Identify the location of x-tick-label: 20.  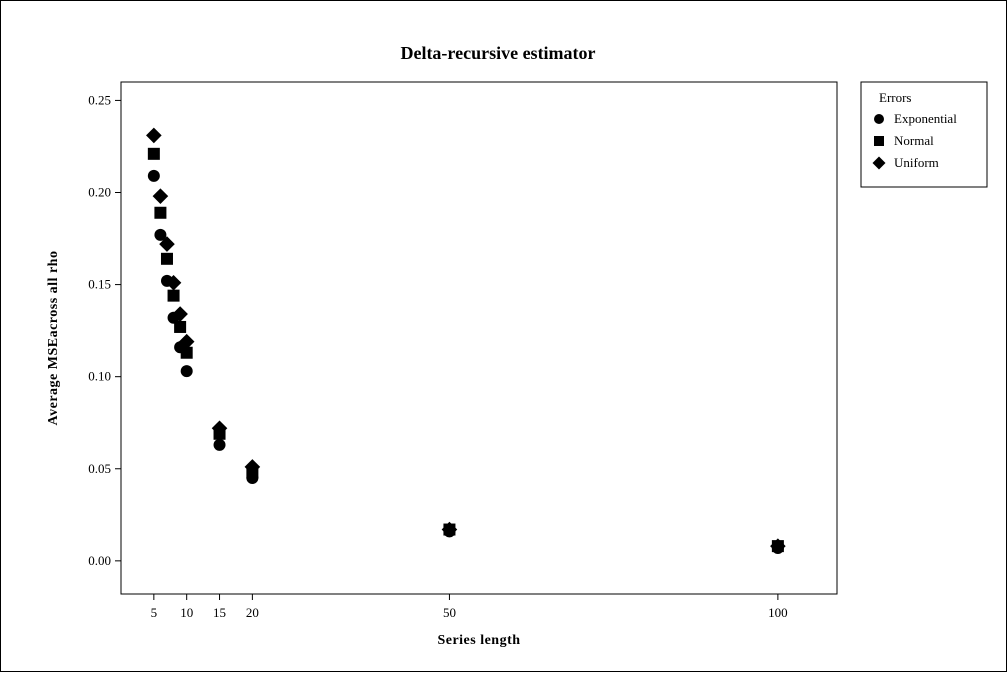
(252, 612).